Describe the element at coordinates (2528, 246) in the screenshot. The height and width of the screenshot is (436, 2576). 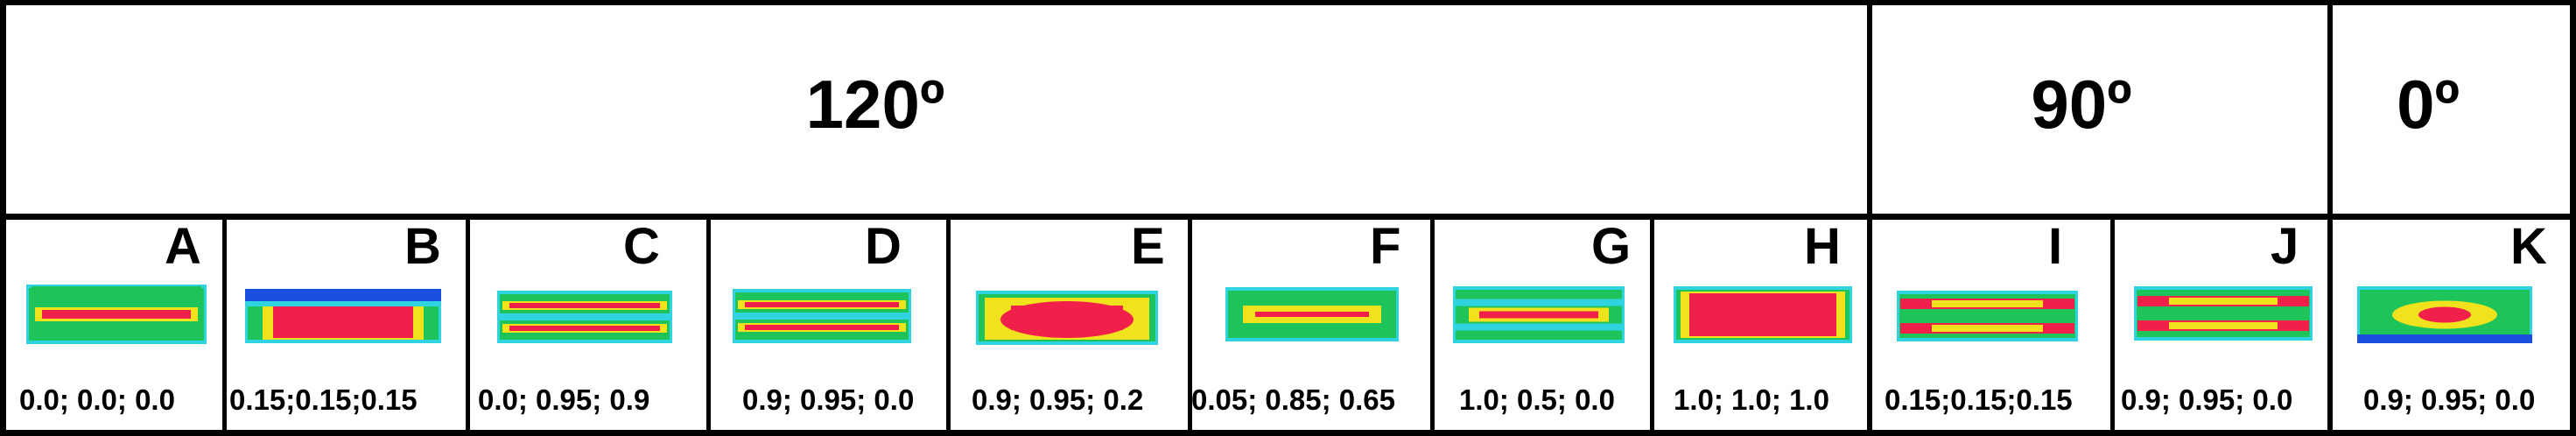
I see `panel-letter-k: K` at that location.